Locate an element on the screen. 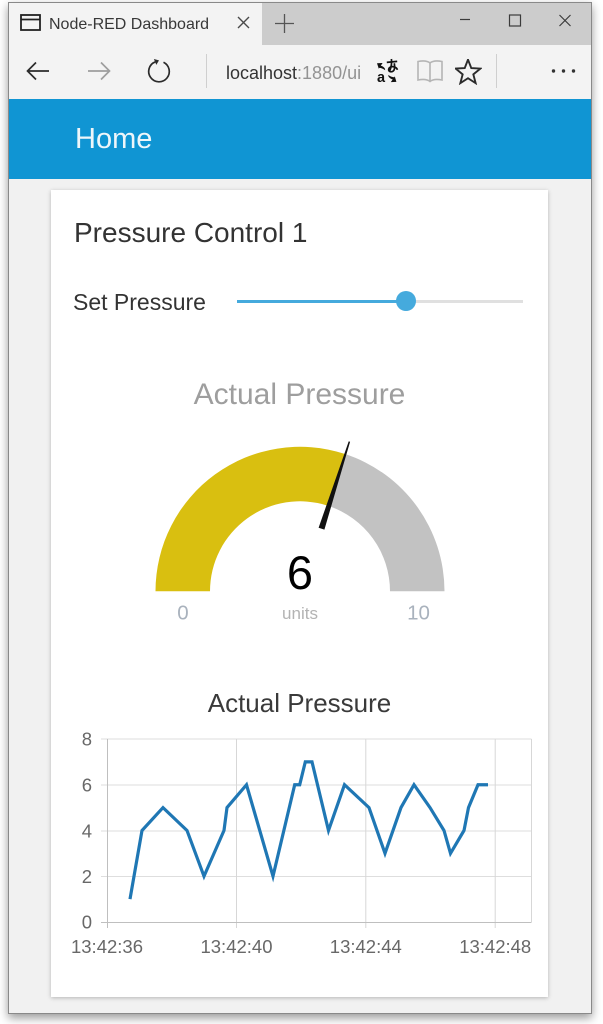 This screenshot has width=603, height=1024. svg-text: 13:42:40 is located at coordinates (236, 946).